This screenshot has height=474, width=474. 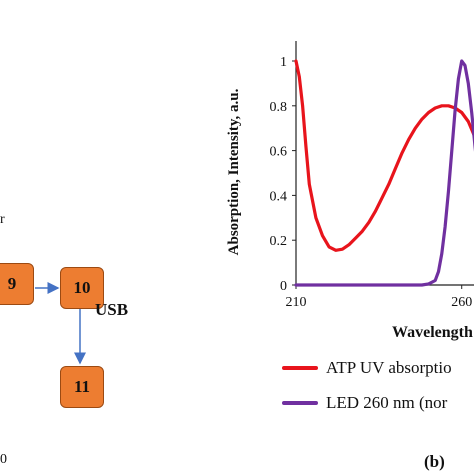 I want to click on clipped-text-fragment-bottom: 0, so click(x=3, y=459).